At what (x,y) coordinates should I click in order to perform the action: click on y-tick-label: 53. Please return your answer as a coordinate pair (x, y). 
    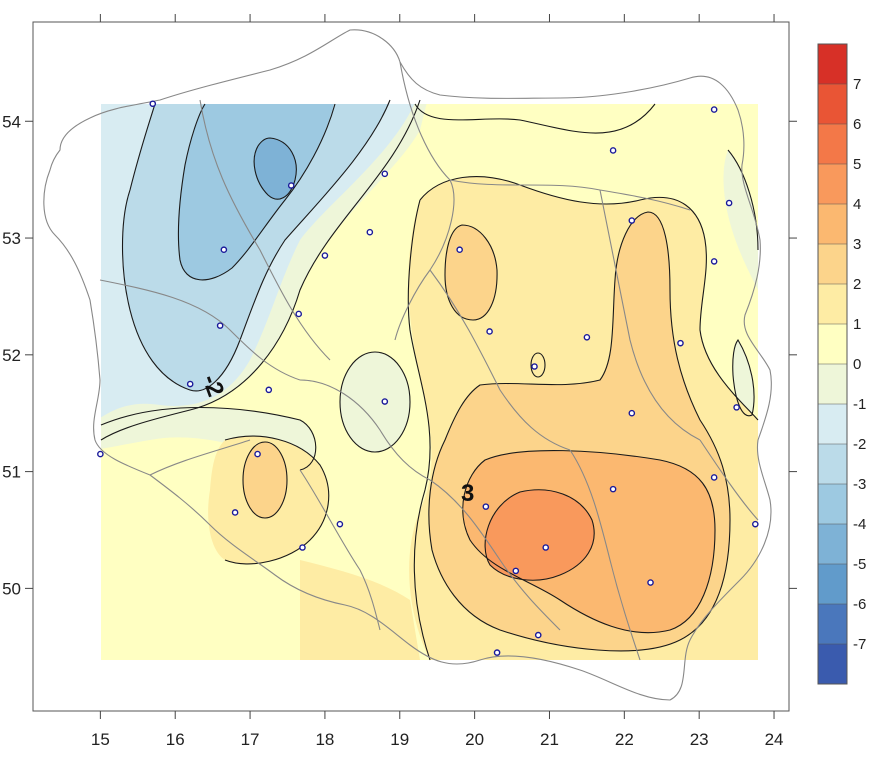
    Looking at the image, I should click on (11, 238).